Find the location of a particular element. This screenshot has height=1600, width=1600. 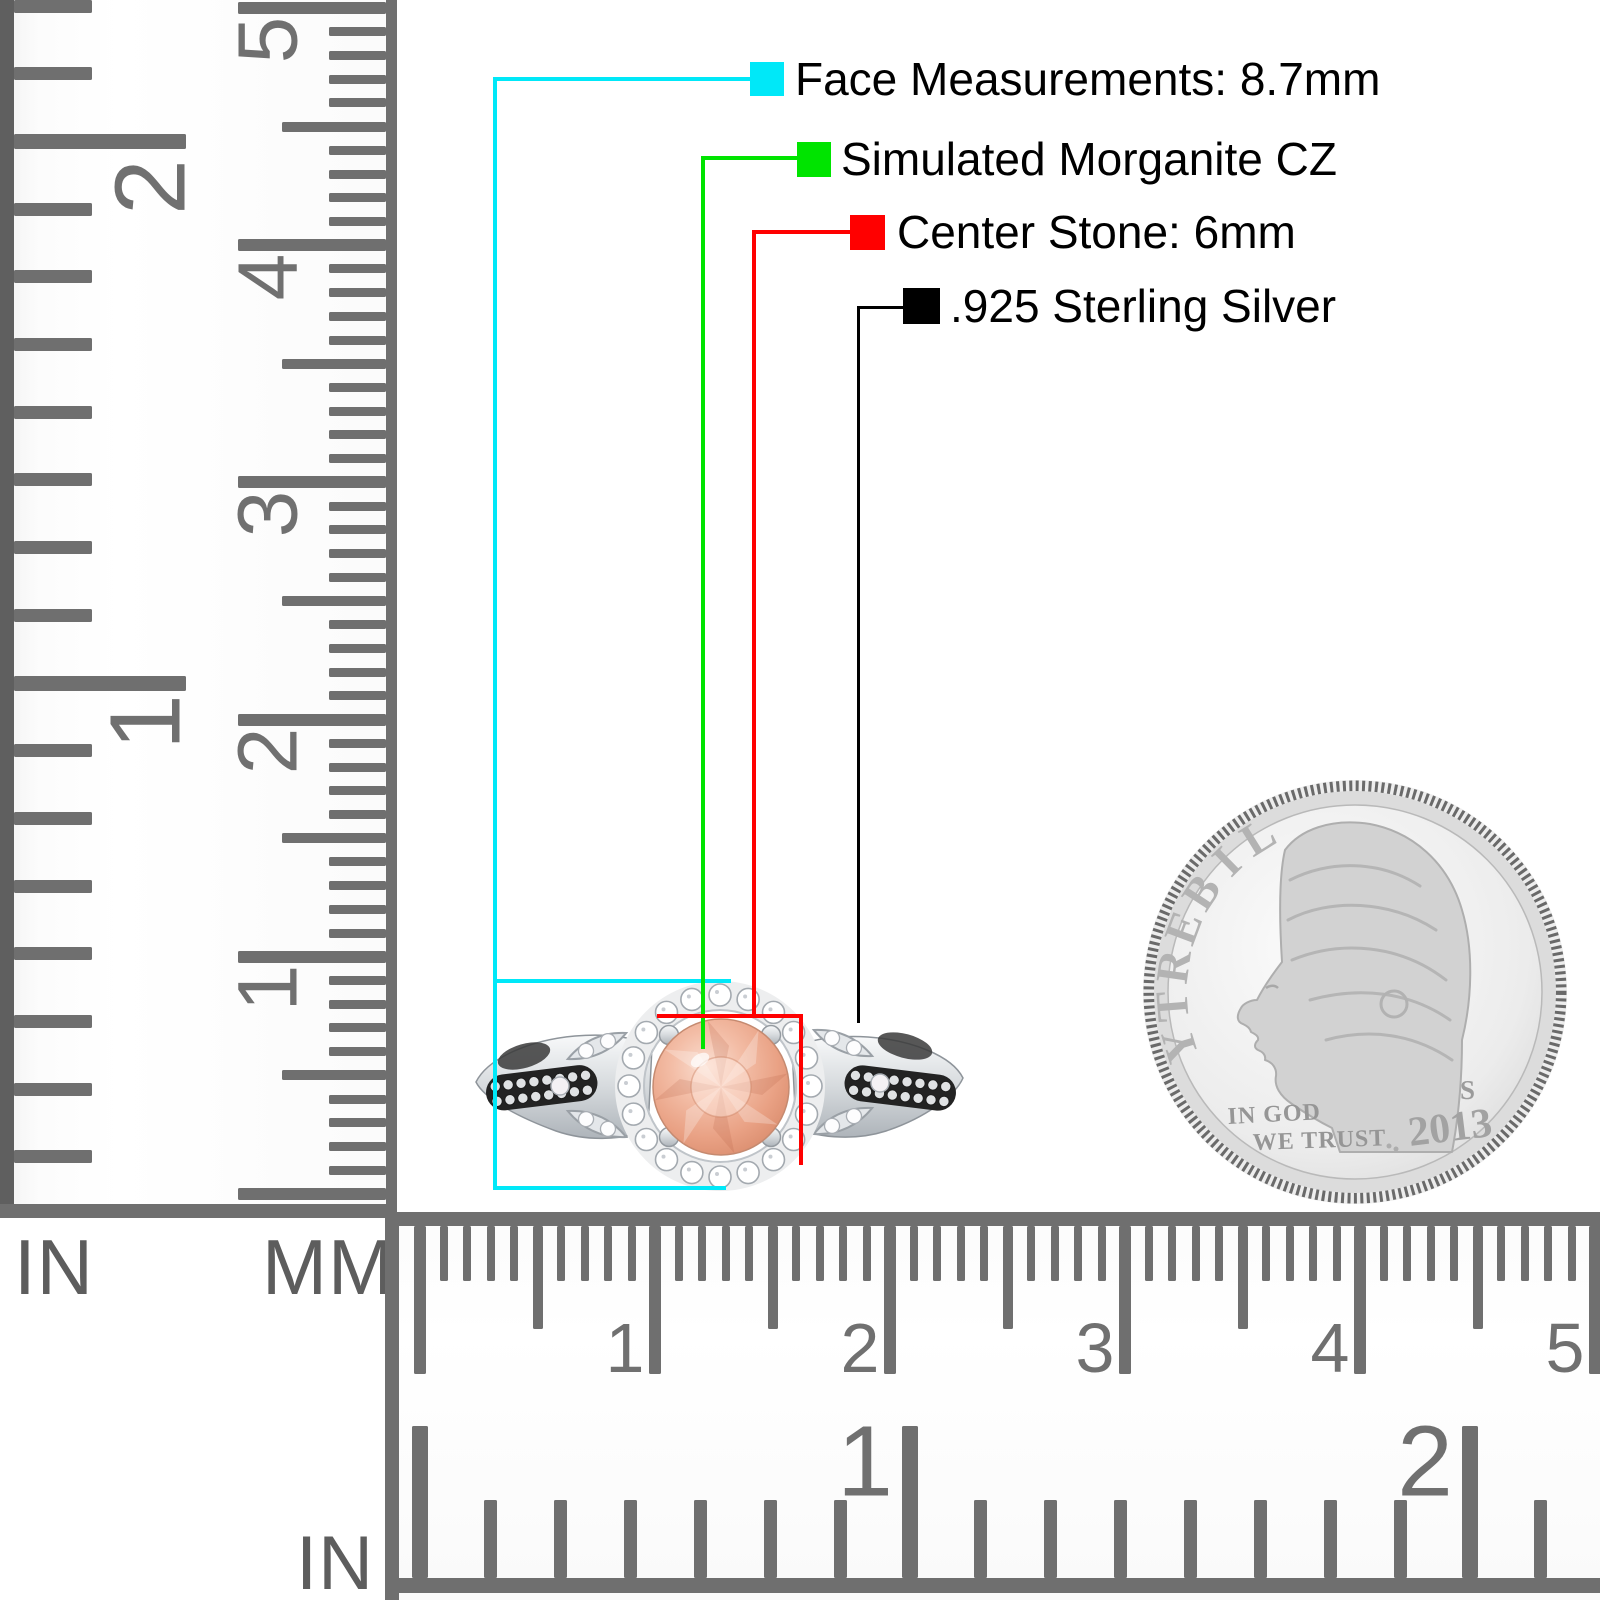

center-stone is located at coordinates (721, 1087).